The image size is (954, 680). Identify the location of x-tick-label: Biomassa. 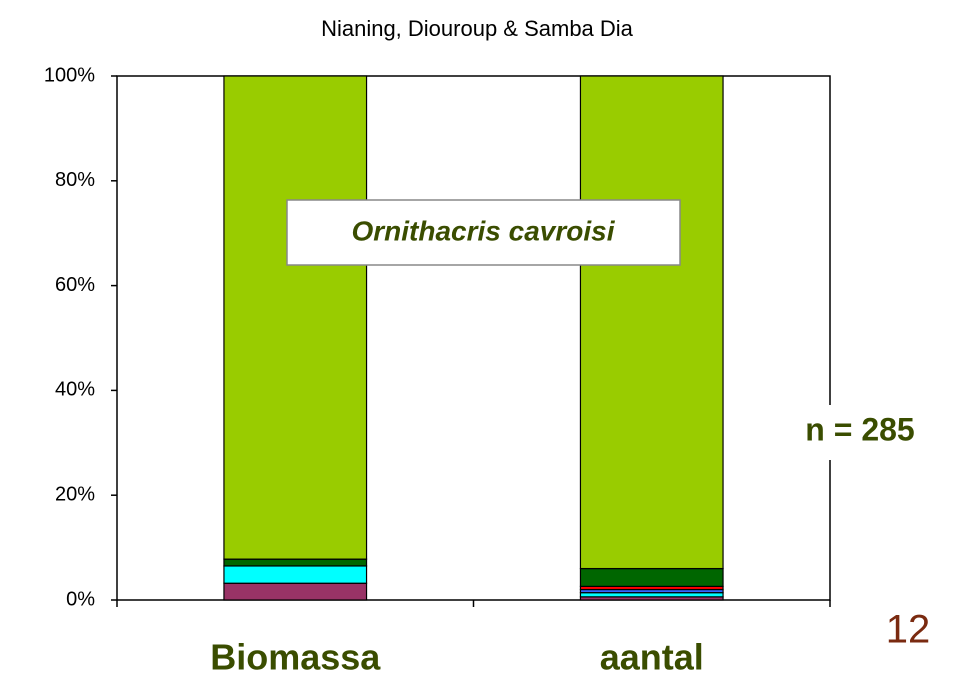
(295, 657).